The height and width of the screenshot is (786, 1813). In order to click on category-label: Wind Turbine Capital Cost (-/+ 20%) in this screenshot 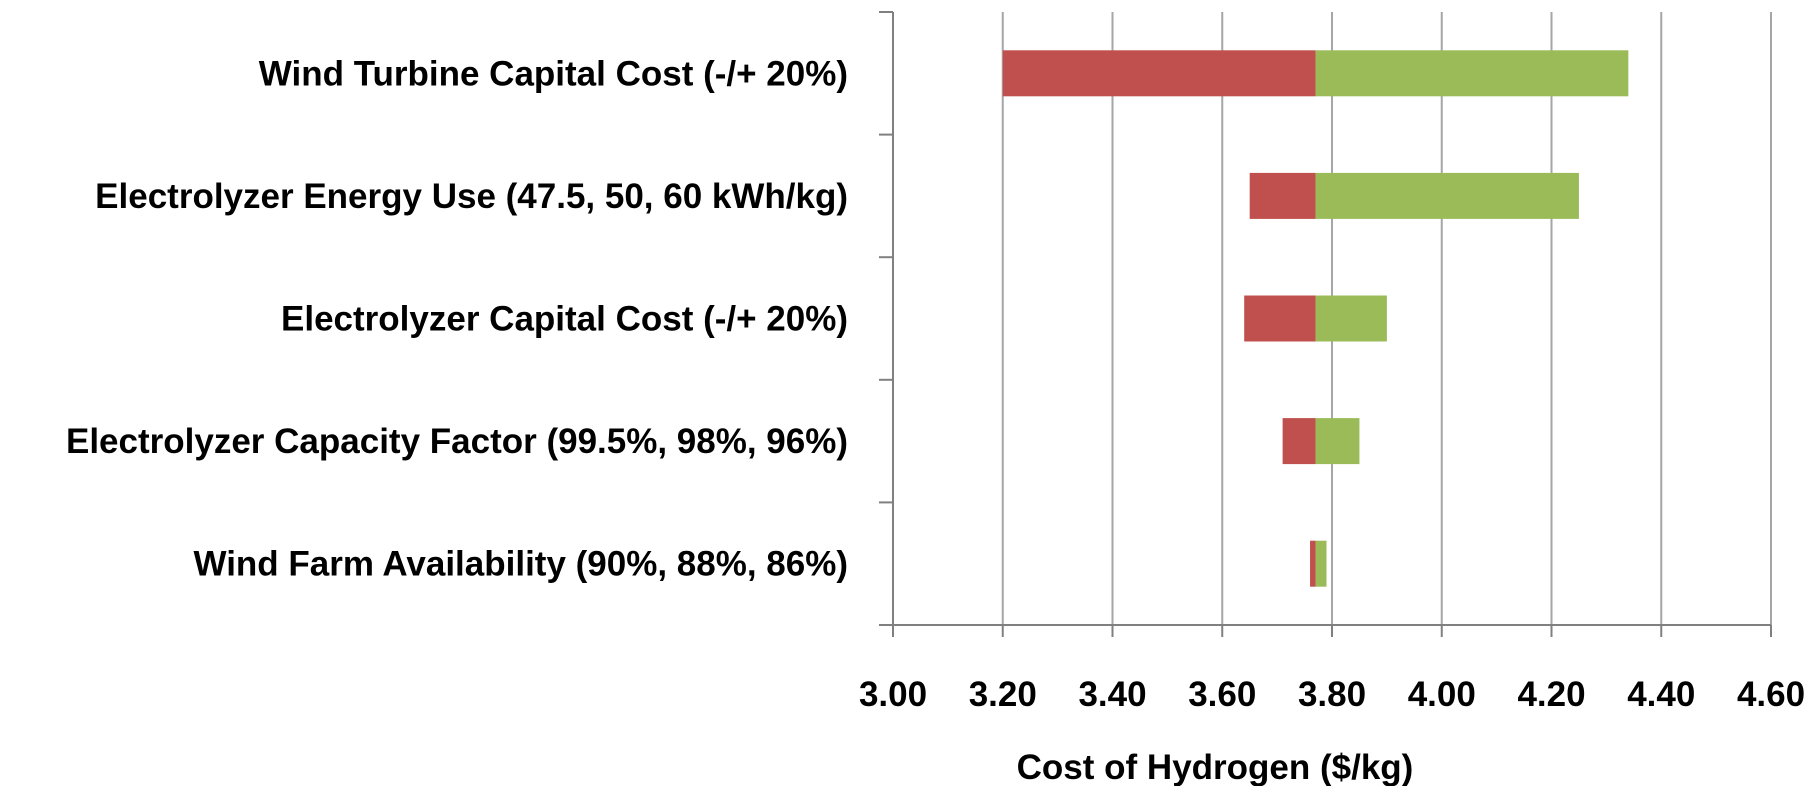, I will do `click(553, 73)`.